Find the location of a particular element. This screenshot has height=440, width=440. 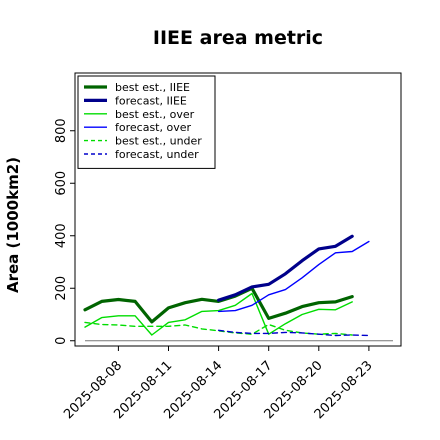

legend-box is located at coordinates (146, 122).